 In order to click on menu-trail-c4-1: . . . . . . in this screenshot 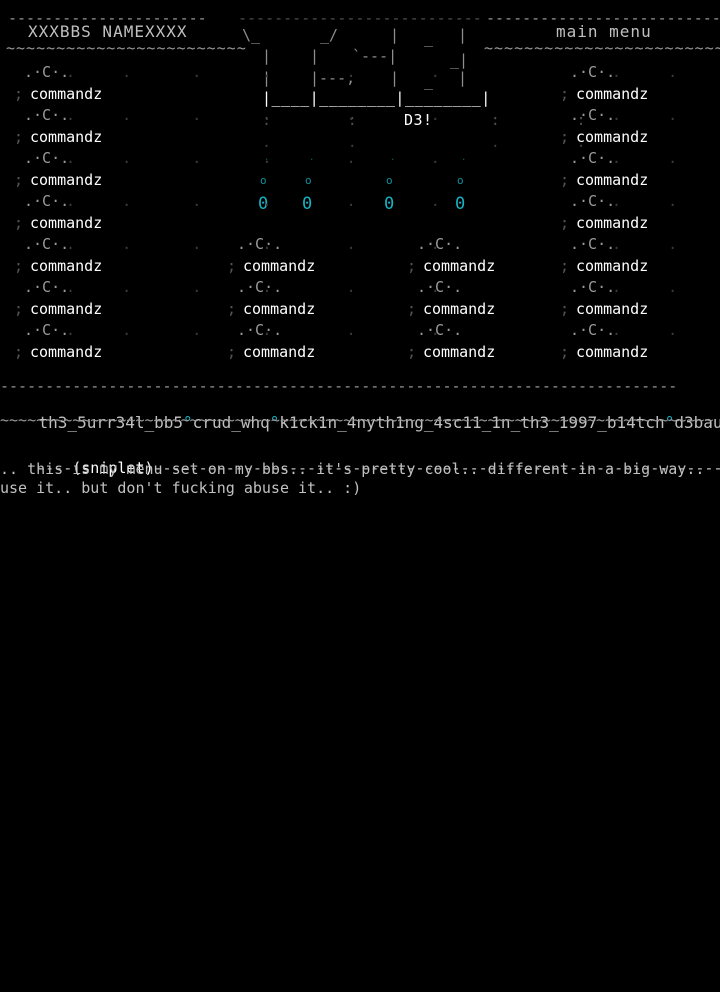, I will do `click(647, 72)`.